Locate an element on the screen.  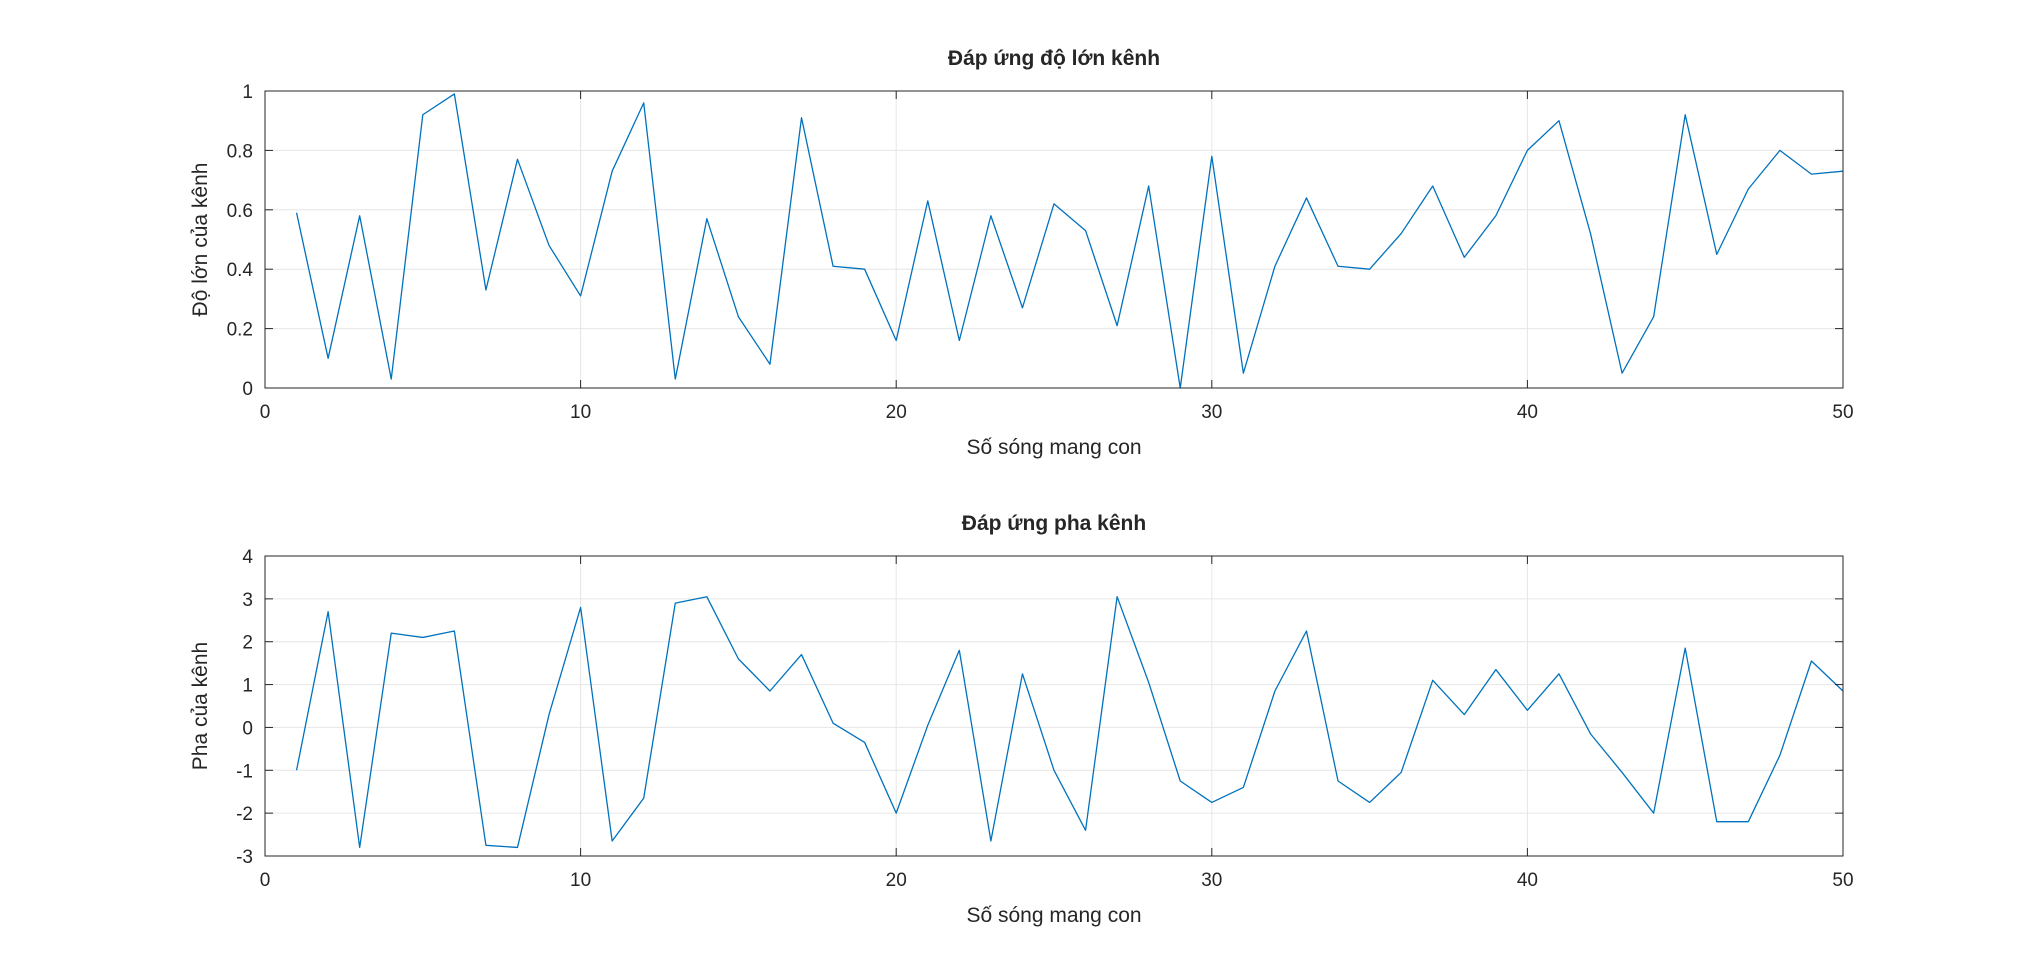
phase-x-tick-label: 20 is located at coordinates (896, 880).